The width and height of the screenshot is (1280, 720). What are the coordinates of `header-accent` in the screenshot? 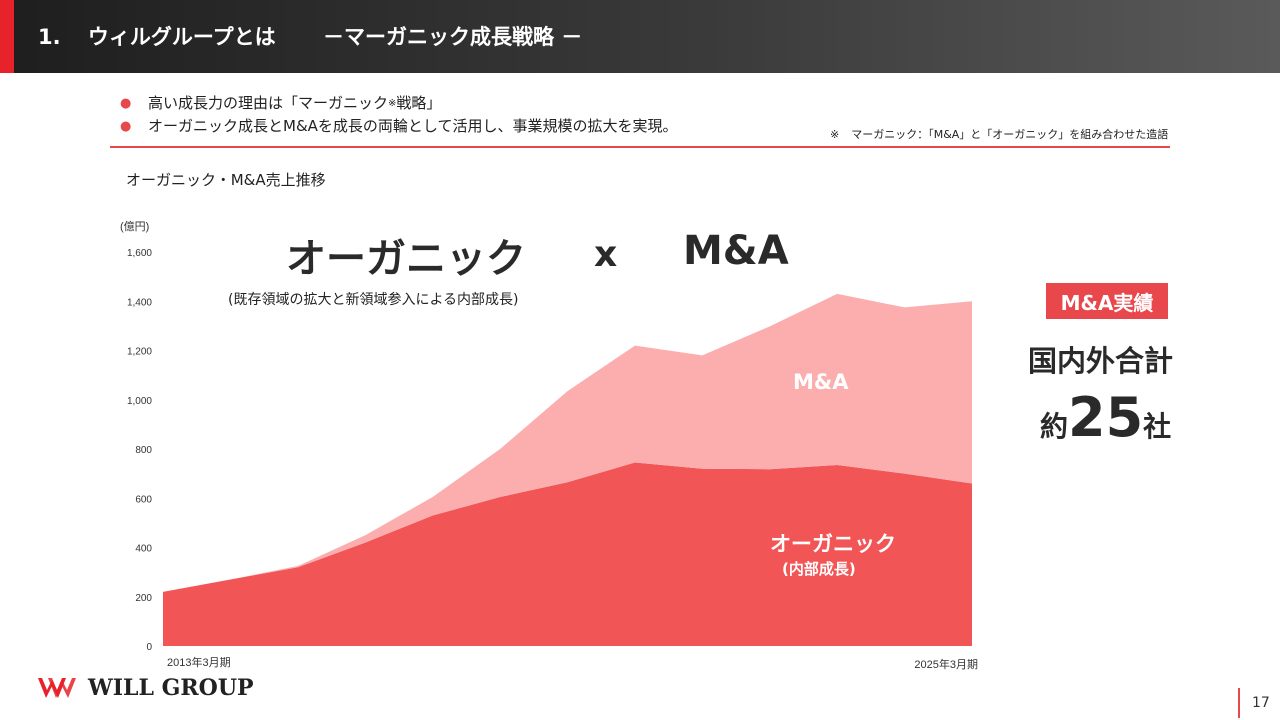 It's located at (7, 36).